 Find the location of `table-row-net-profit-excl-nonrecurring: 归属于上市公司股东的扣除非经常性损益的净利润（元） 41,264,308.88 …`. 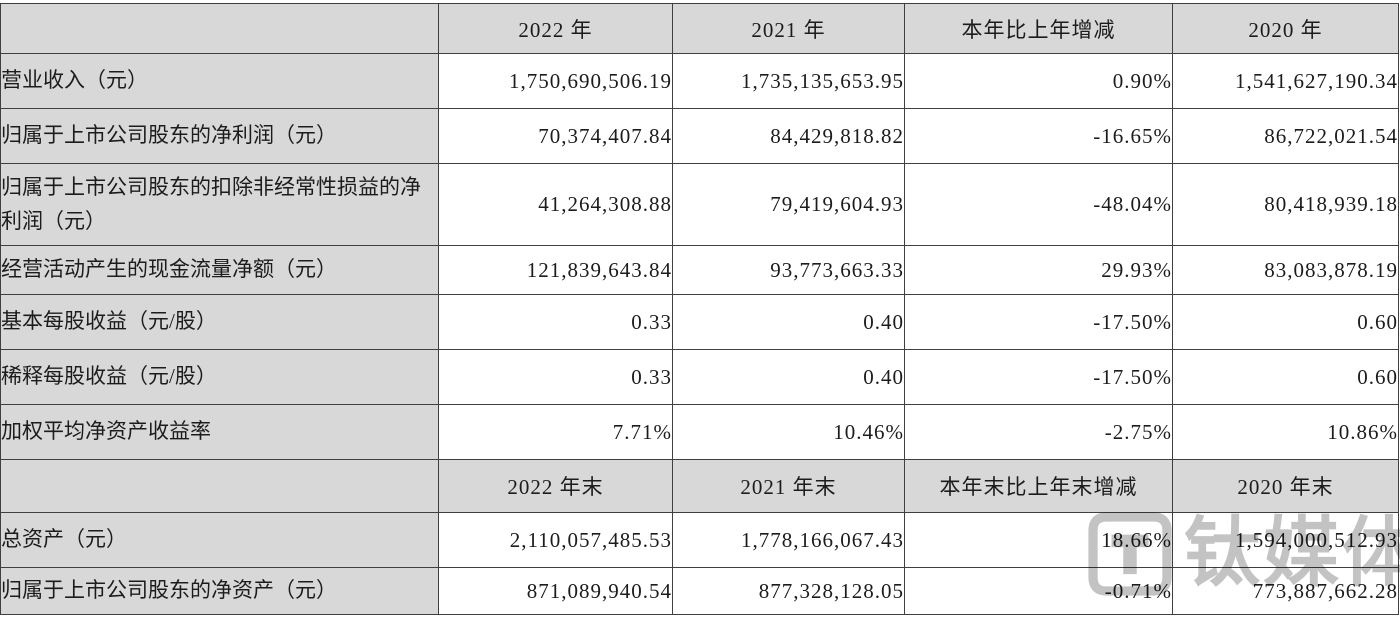

table-row-net-profit-excl-nonrecurring: 归属于上市公司股东的扣除非经常性损益的净利润（元） 41,264,308.88 … is located at coordinates (699, 204).